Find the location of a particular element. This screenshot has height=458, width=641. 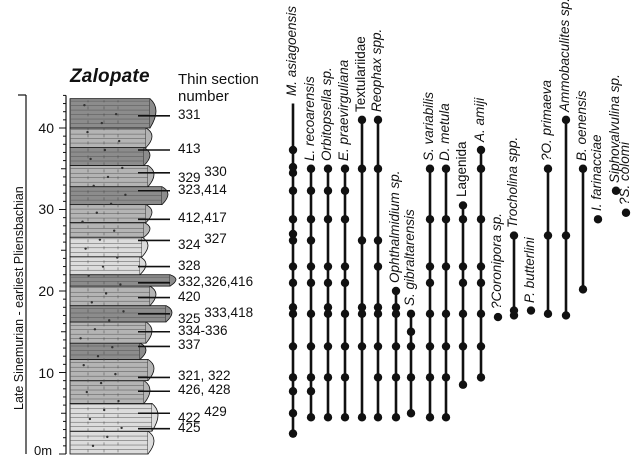

sample-label: 425 is located at coordinates (189, 427).